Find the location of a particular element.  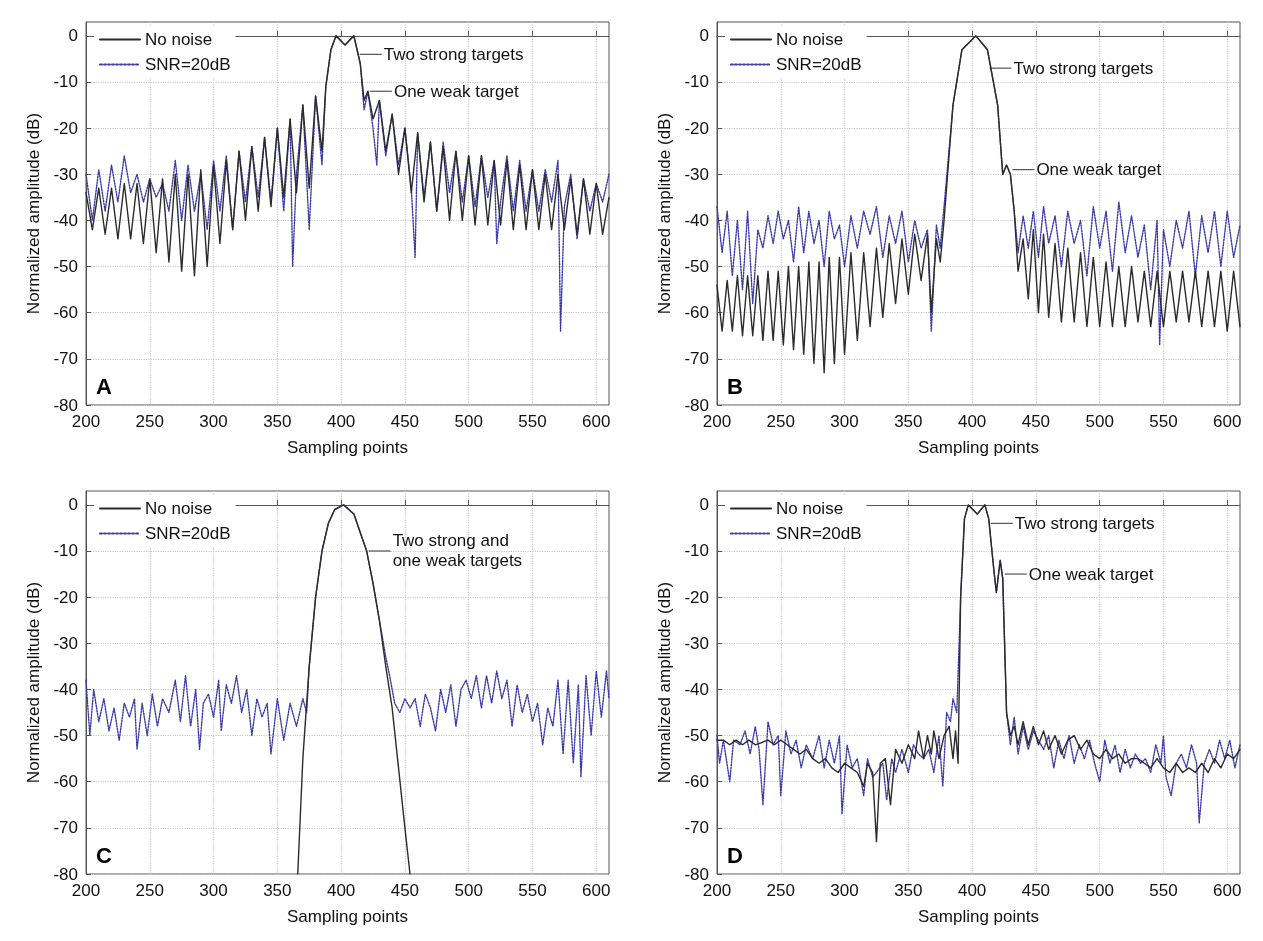

annotation: C is located at coordinates (104, 855).